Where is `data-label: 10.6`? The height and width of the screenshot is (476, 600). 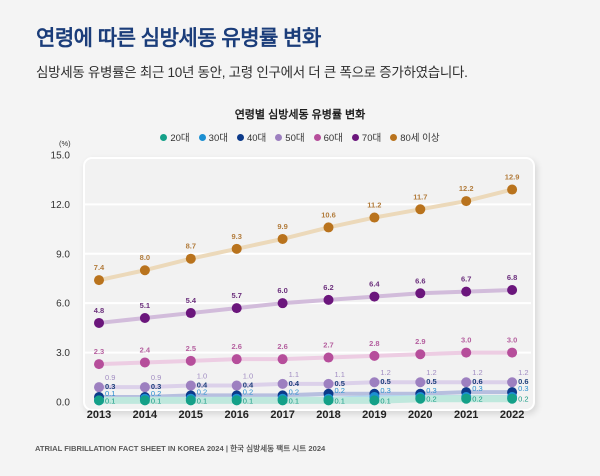
data-label: 10.6 is located at coordinates (328, 214).